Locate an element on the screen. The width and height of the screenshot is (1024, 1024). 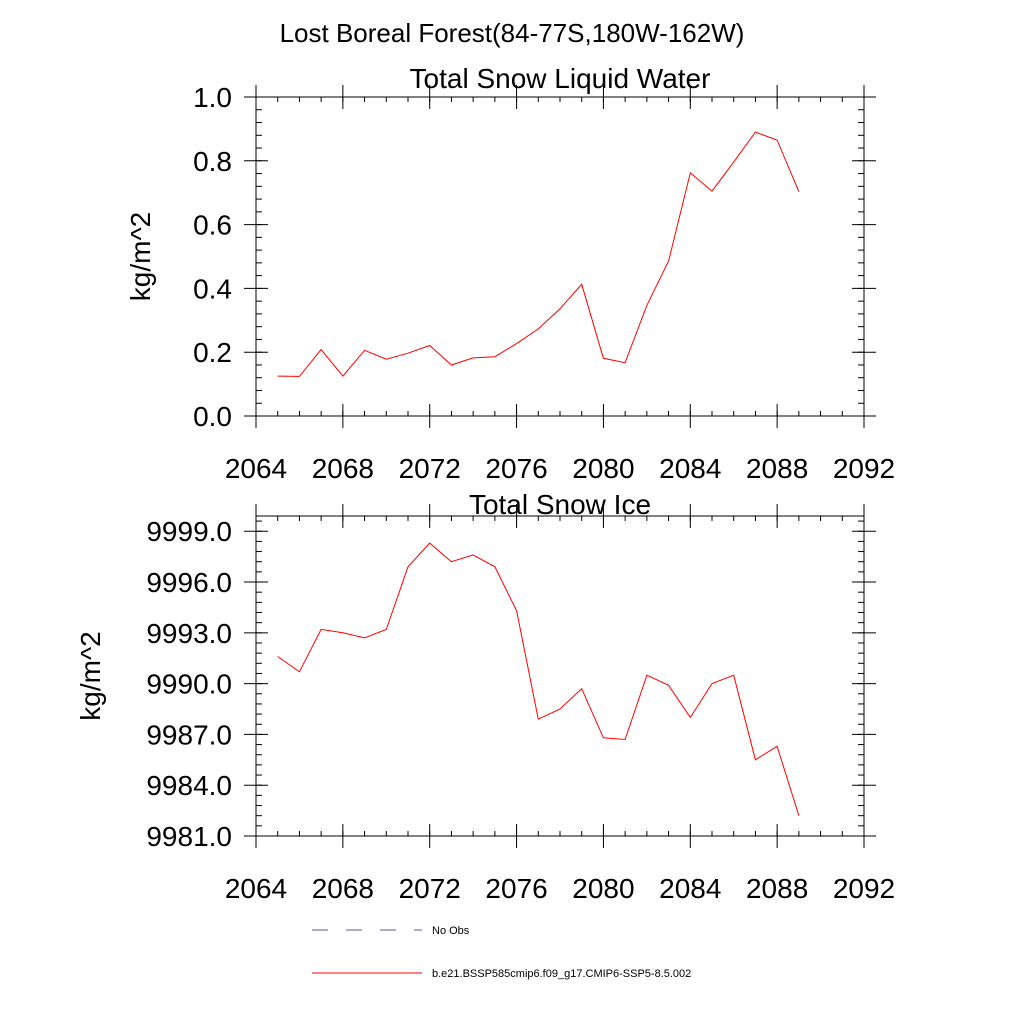
panel-title: Total Snow Liquid Water is located at coordinates (560, 78).